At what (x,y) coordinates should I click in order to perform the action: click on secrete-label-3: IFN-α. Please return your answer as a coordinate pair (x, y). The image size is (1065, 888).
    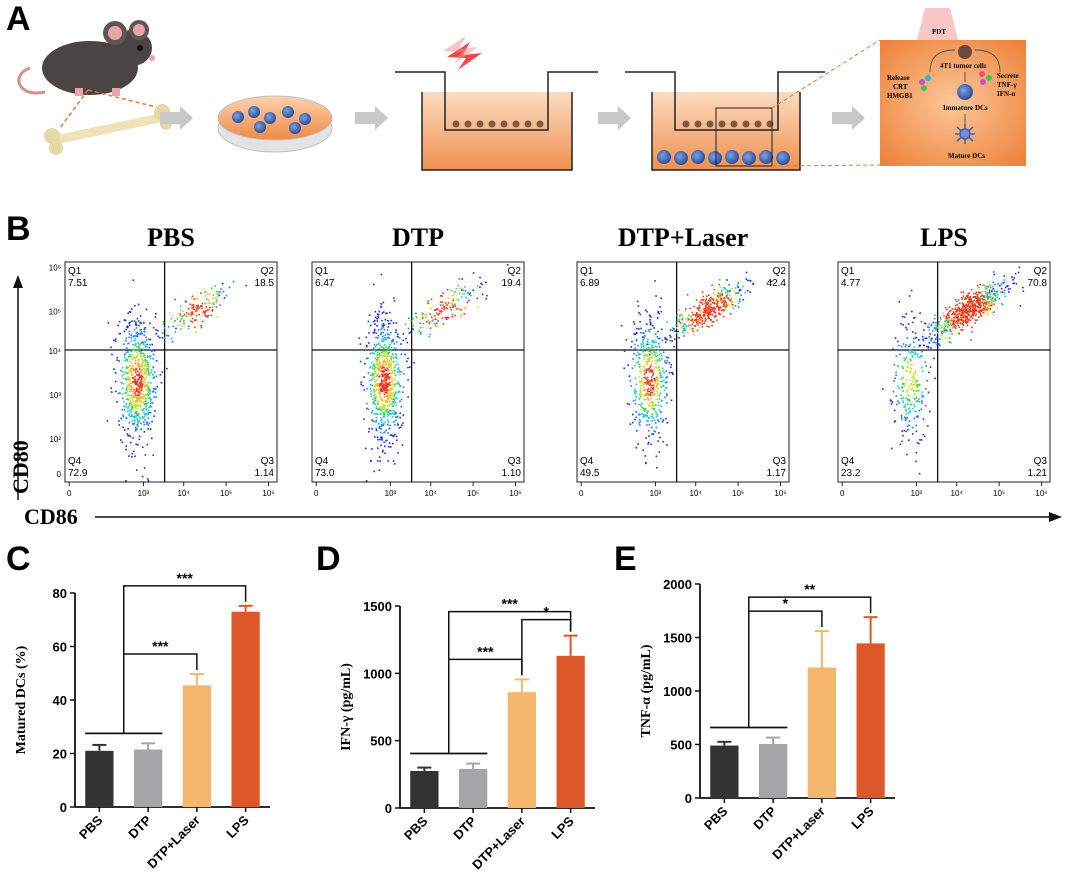
    Looking at the image, I should click on (1006, 94).